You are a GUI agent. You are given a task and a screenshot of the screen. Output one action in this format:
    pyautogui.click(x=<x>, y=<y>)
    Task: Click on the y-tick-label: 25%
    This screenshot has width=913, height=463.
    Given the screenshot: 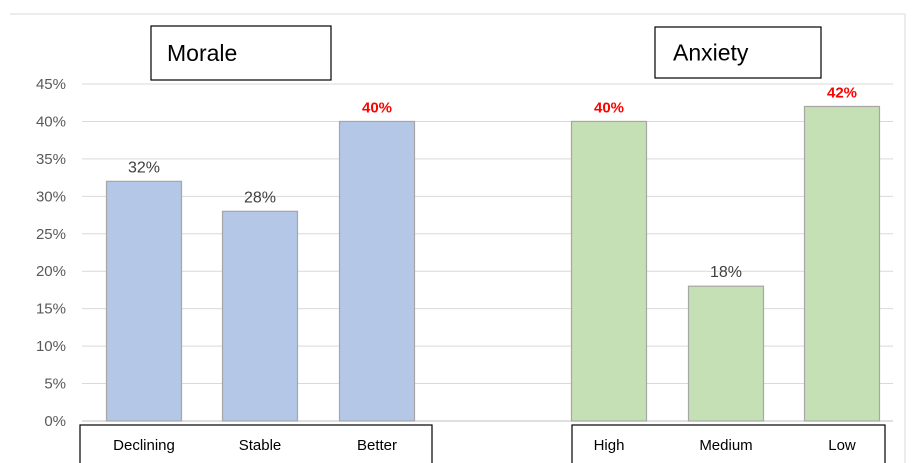 What is the action you would take?
    pyautogui.click(x=51, y=234)
    